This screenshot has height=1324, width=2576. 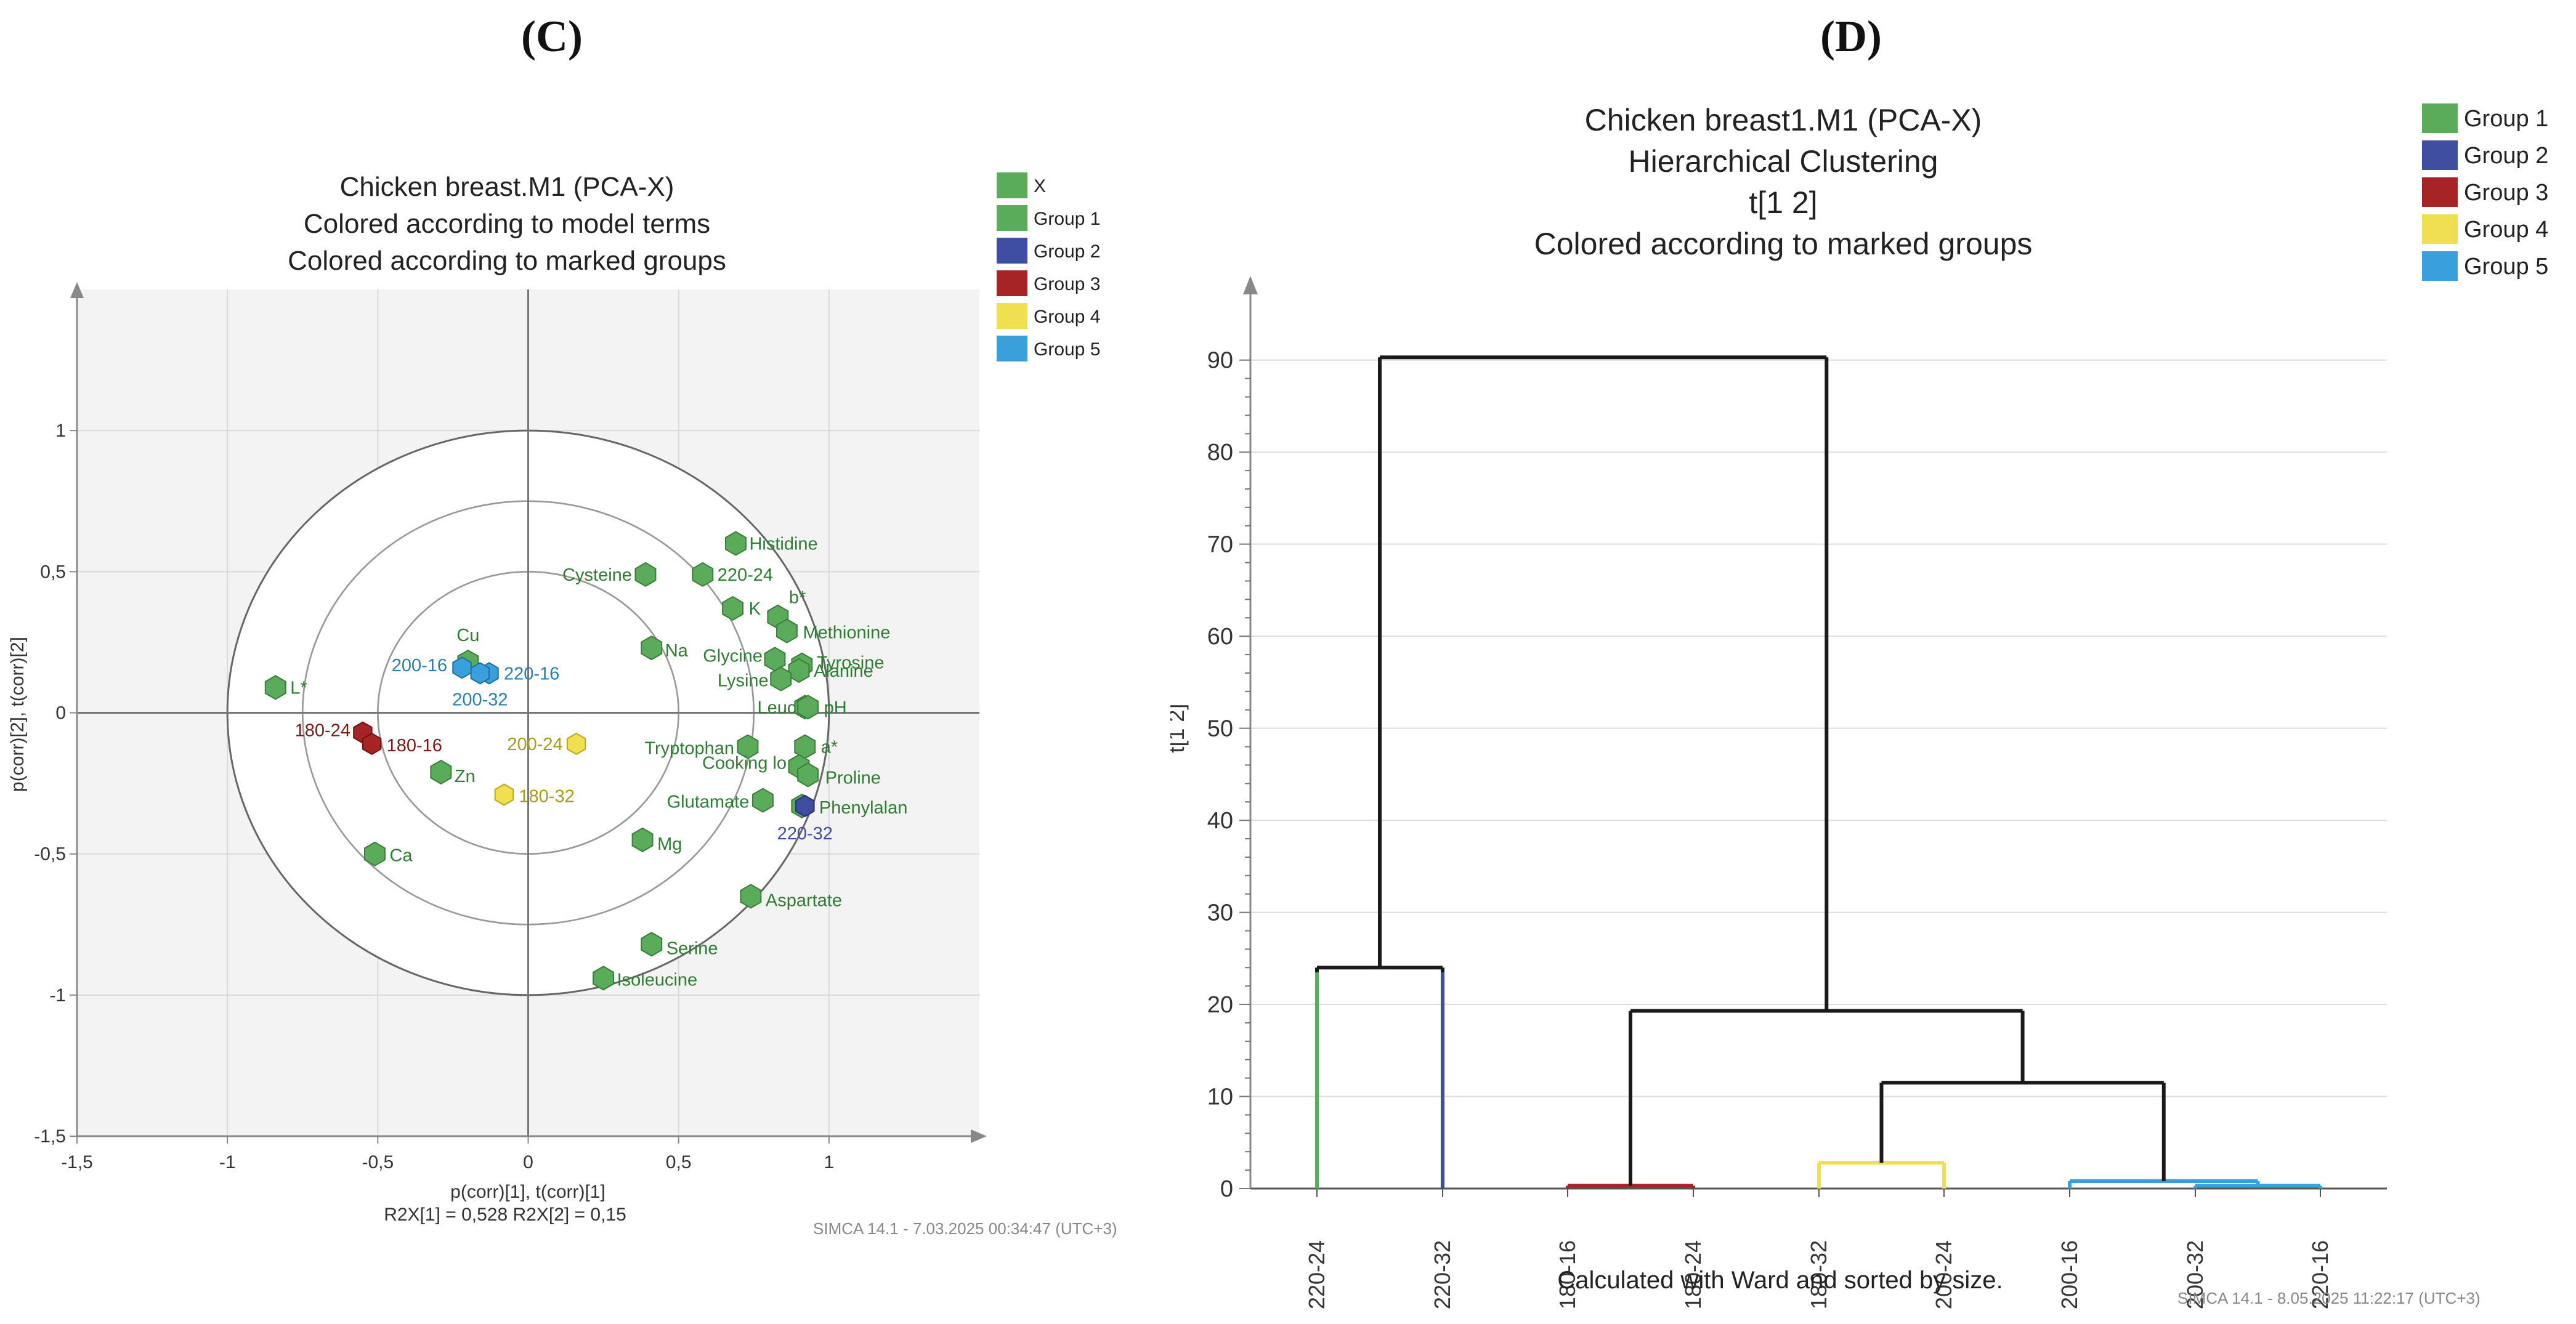 I want to click on panel-d-footer: SIMCA 14.1 - 8.05.2025 11:22:17 (UTC+3), so click(x=2329, y=1298).